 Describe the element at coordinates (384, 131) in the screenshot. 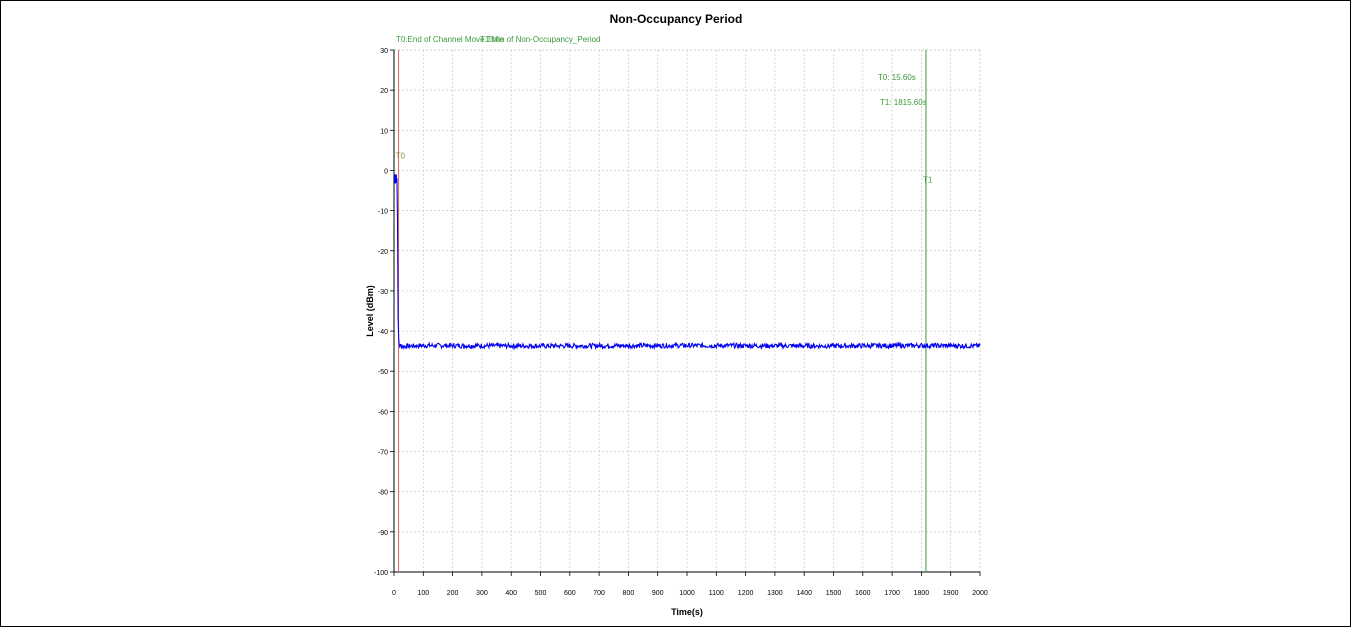

I see `y-tick-label: 10` at that location.